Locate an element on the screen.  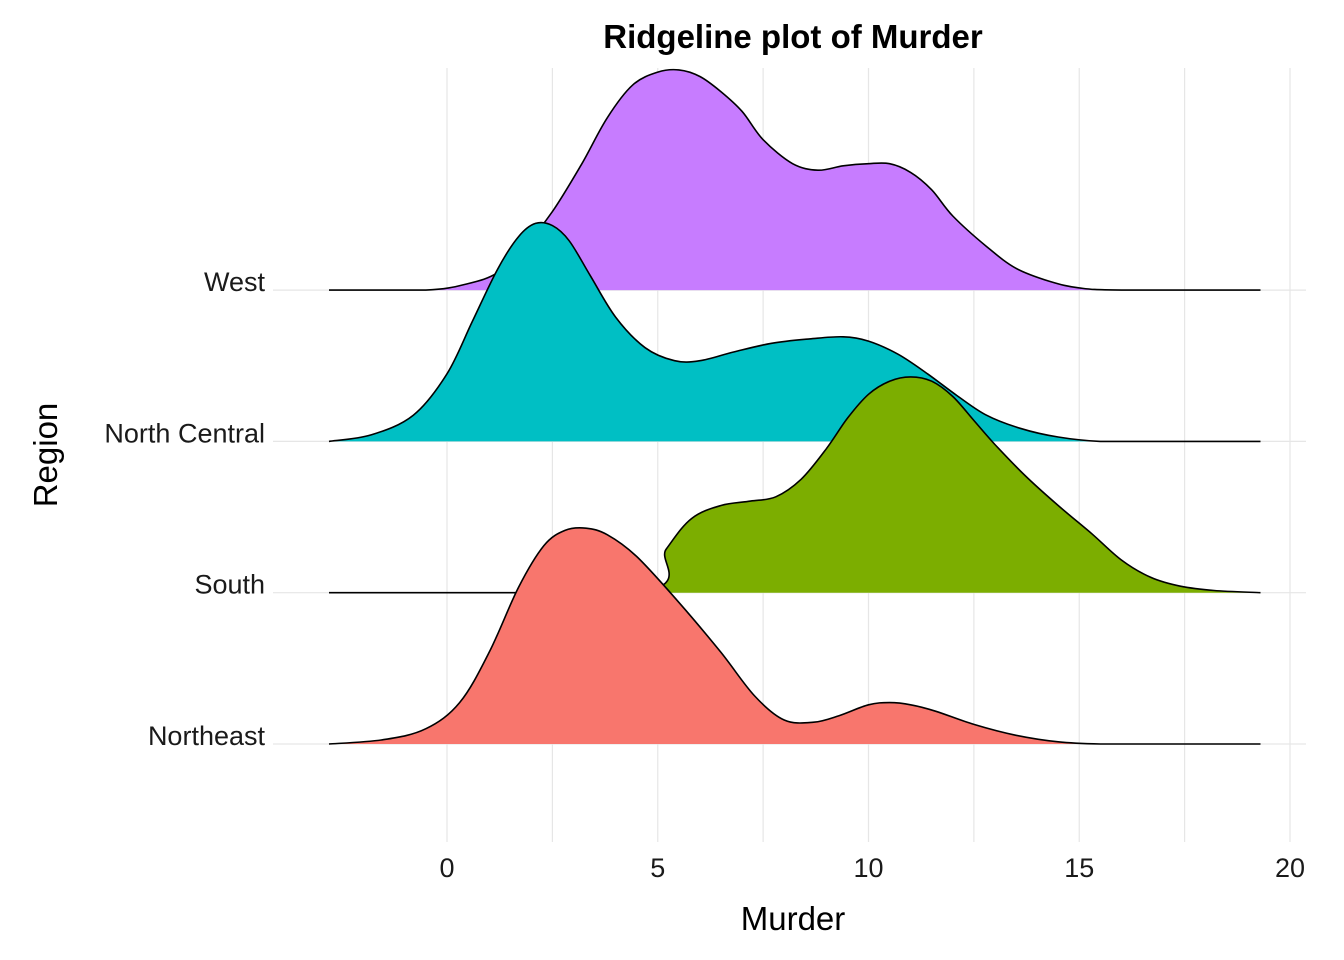
x-tick-label: 20 is located at coordinates (1290, 868).